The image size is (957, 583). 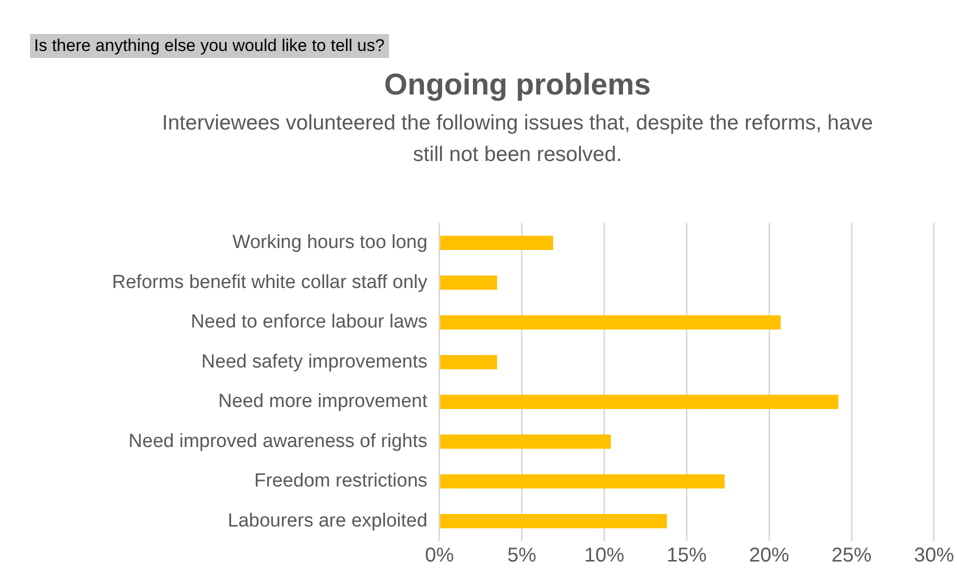 What do you see at coordinates (769, 555) in the screenshot?
I see `x-tick-label: 20%` at bounding box center [769, 555].